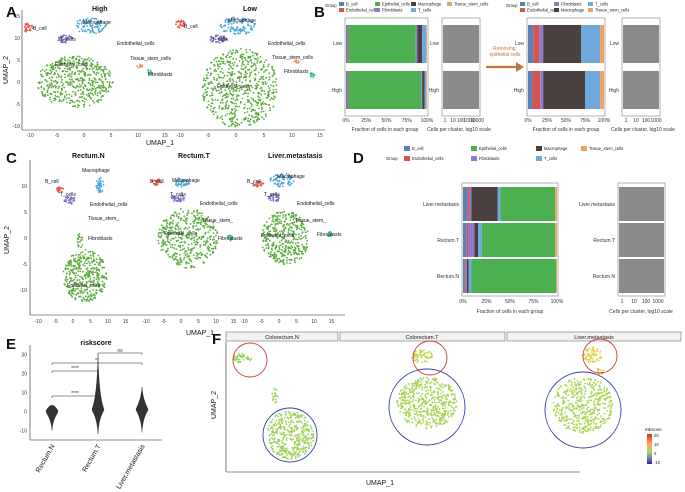  What do you see at coordinates (237, 26) in the screenshot?
I see `a-low-macrophage` at bounding box center [237, 26].